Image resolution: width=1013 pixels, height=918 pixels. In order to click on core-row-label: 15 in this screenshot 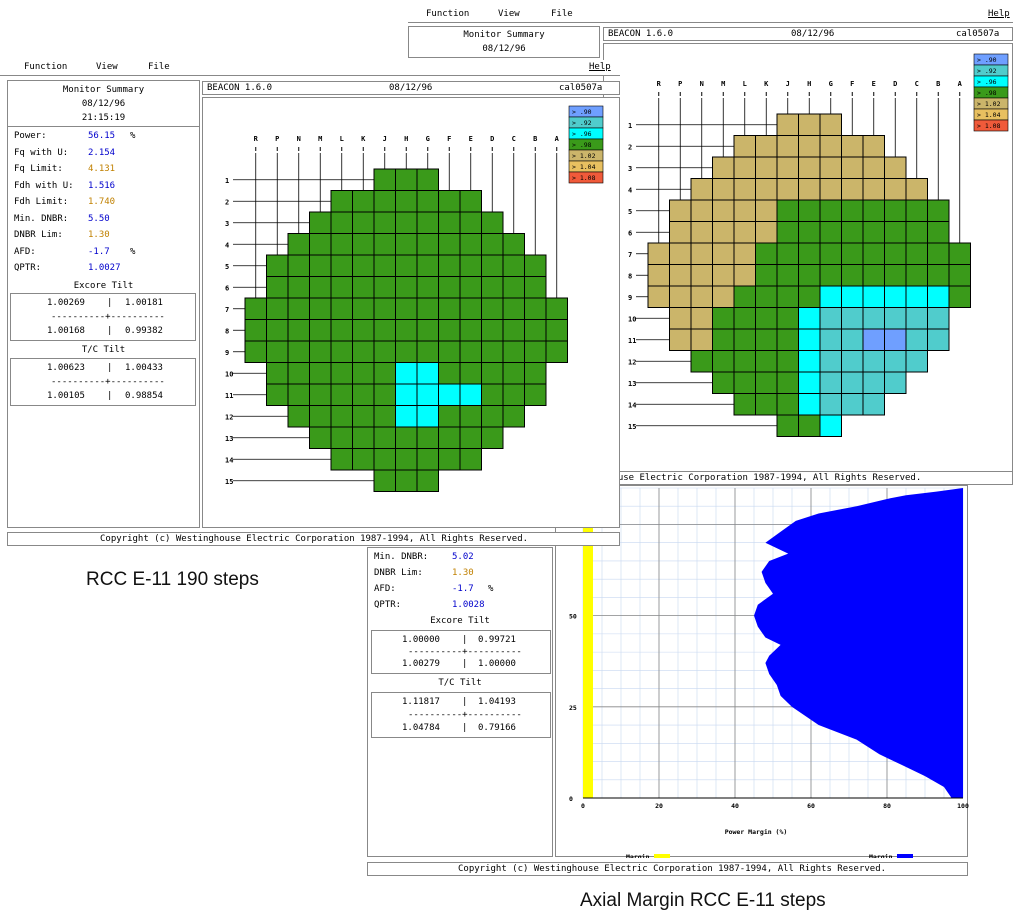, I will do `click(229, 482)`.